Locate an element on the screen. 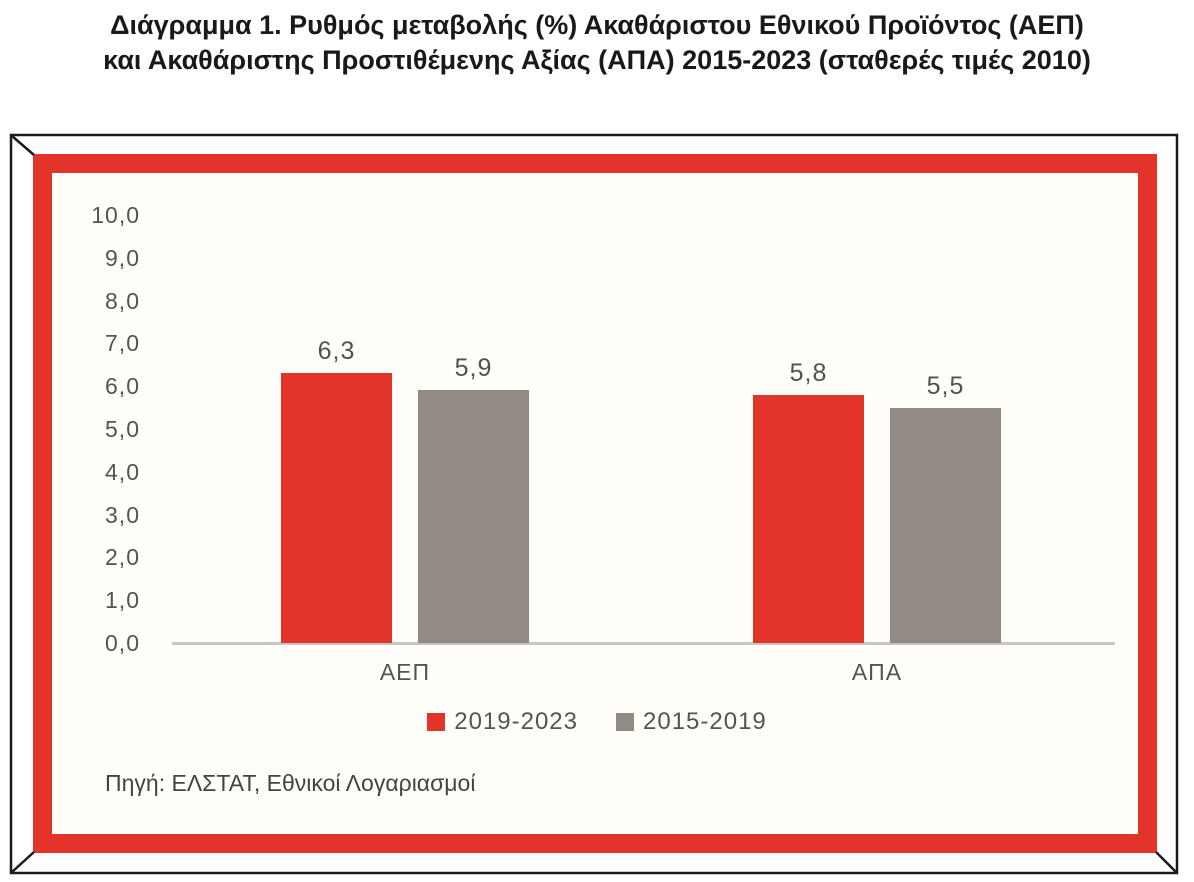 This screenshot has width=1194, height=882. x-axis-label: ΑΠΑ is located at coordinates (877, 672).